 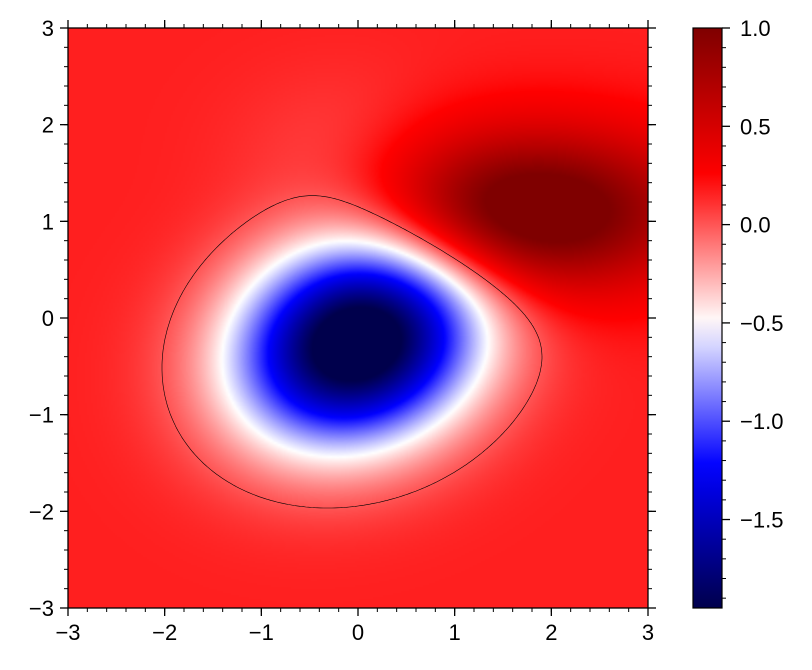 I want to click on y-tick-label: 0, so click(x=48, y=318).